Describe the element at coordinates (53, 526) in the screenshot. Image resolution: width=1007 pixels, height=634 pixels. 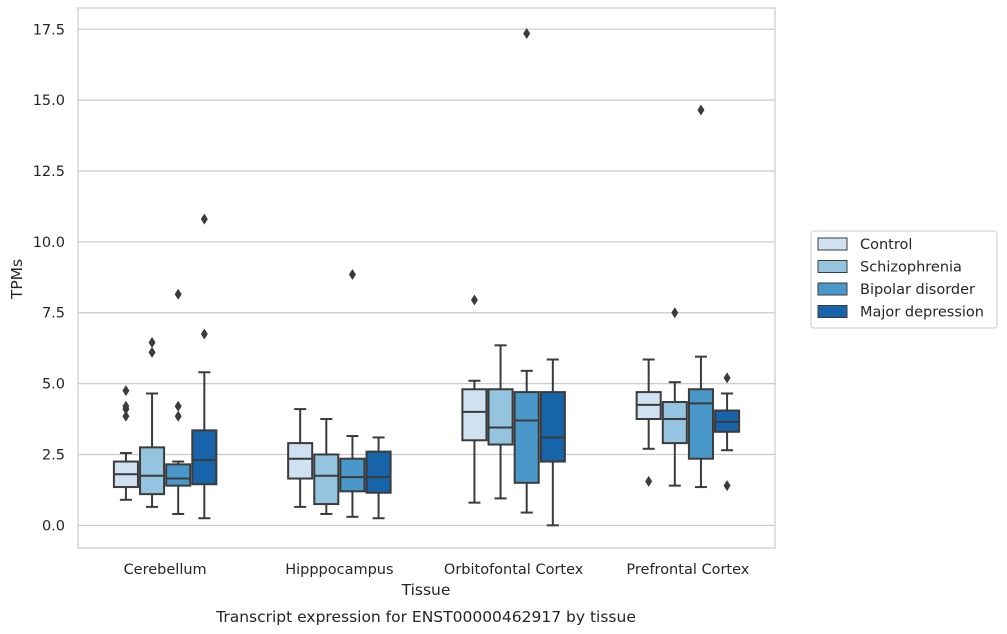
I see `y-tick-label: 0.0` at that location.